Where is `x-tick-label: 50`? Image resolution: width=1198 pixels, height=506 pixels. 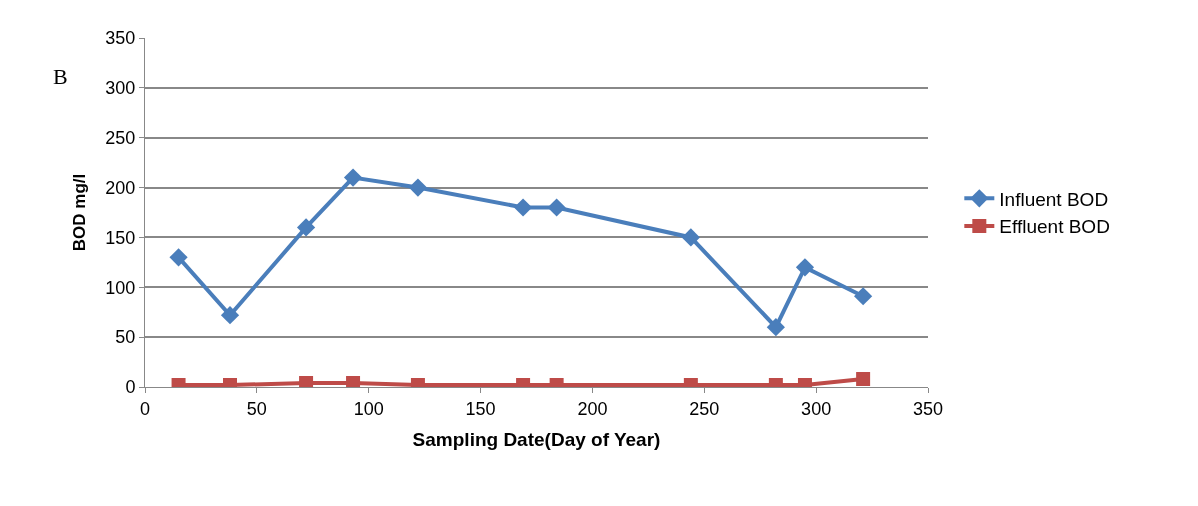
x-tick-label: 50 is located at coordinates (256, 408).